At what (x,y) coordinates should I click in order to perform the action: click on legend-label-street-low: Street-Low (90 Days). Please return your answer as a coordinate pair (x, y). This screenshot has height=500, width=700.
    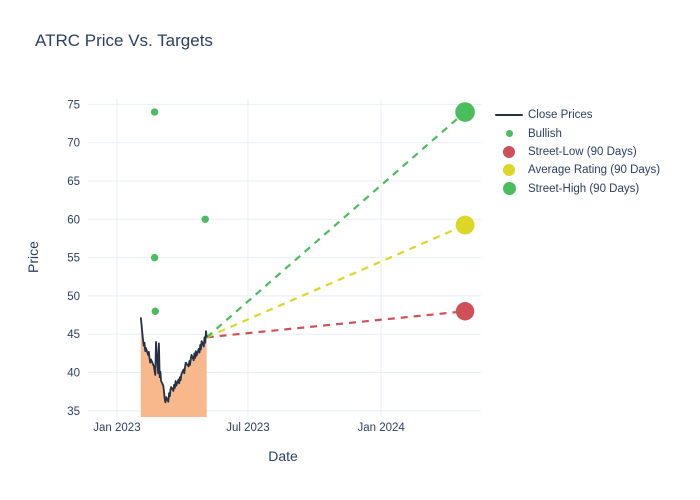
    Looking at the image, I should click on (582, 151).